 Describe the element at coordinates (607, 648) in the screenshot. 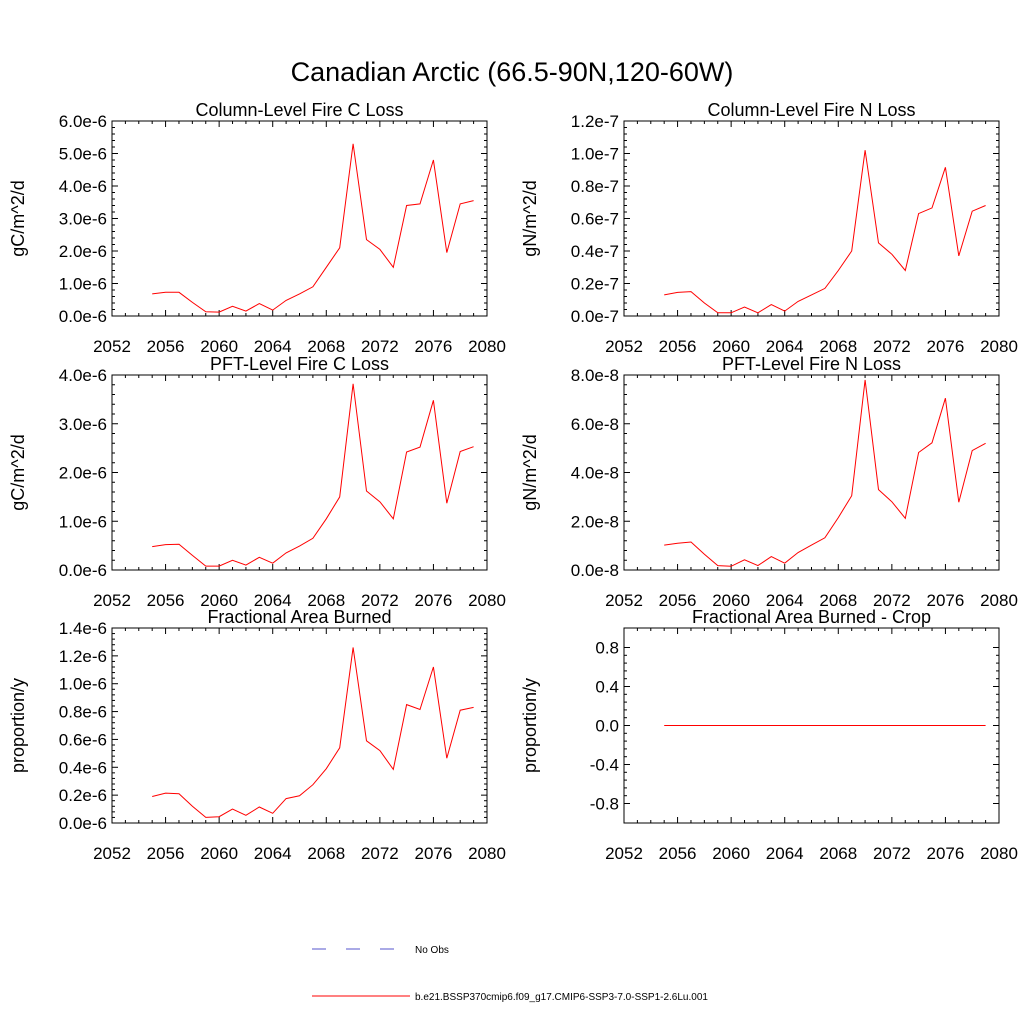

I see `y-tick-label: 0.8` at that location.